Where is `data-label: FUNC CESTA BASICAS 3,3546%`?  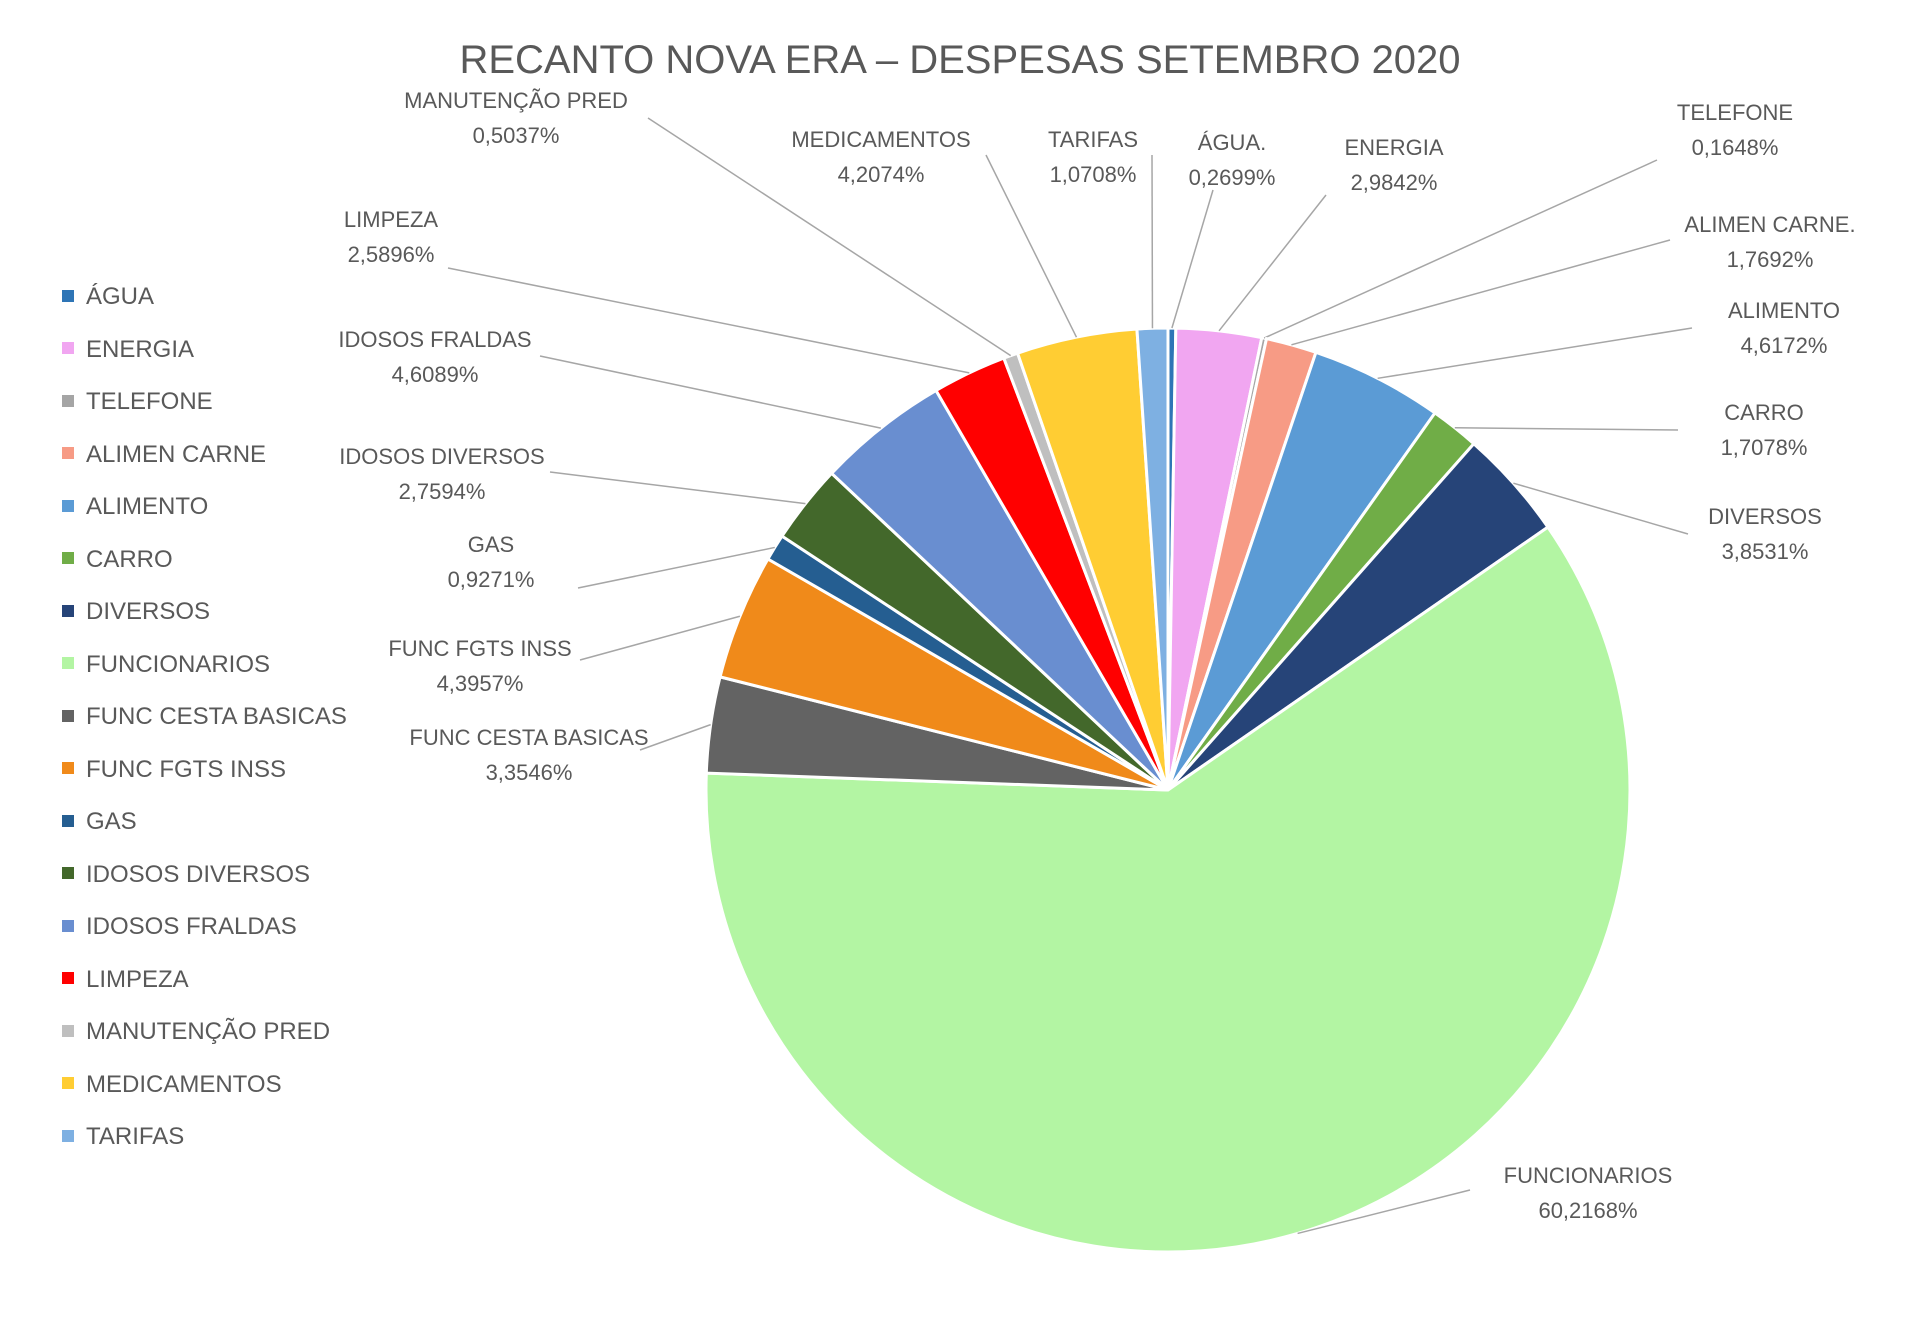
data-label: FUNC CESTA BASICAS 3,3546% is located at coordinates (528, 755).